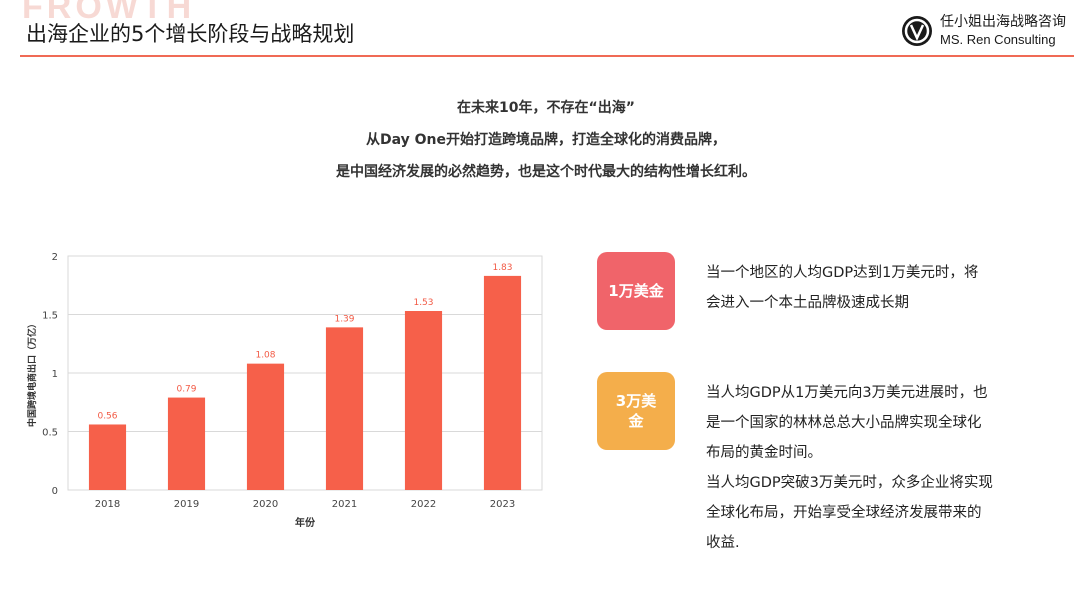 The height and width of the screenshot is (608, 1092). I want to click on callout-badge-1-label: 1万美金, so click(636, 291).